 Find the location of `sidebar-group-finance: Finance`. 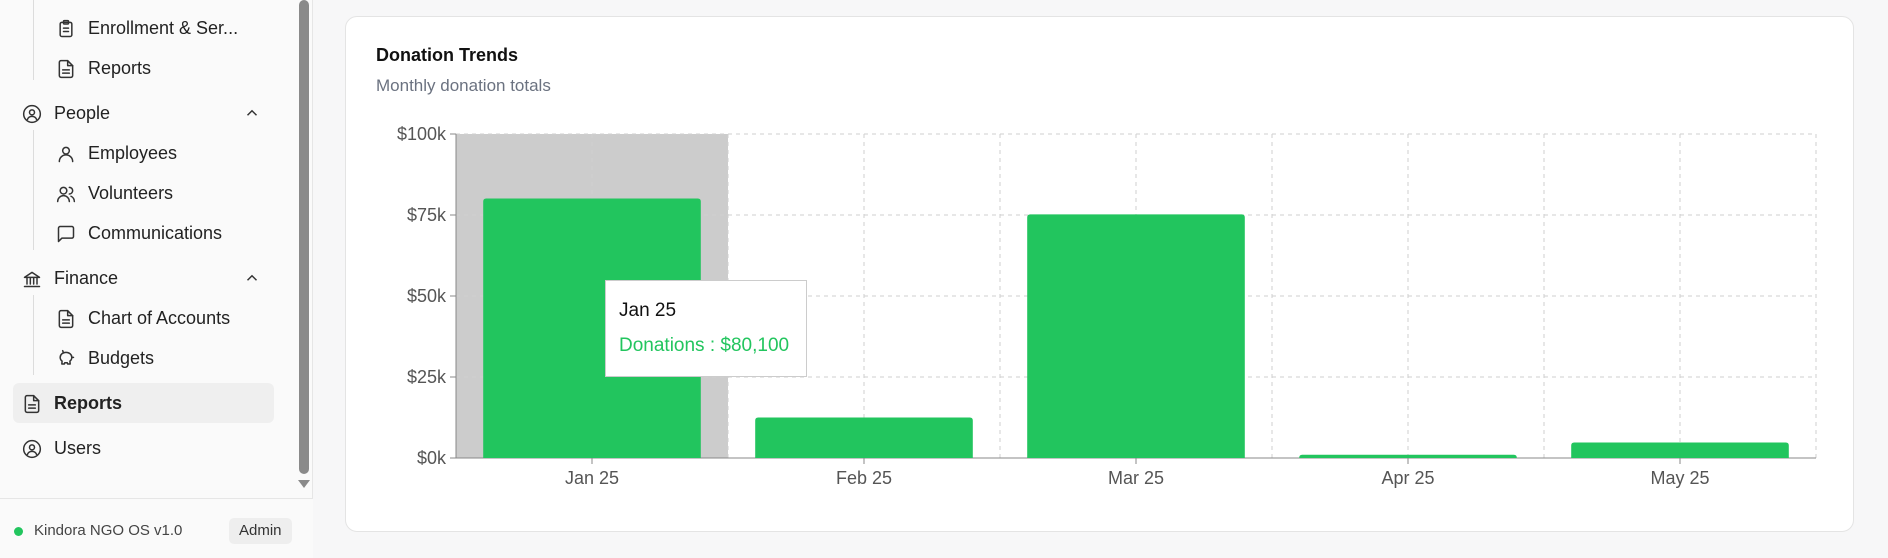

sidebar-group-finance: Finance is located at coordinates (70, 278).